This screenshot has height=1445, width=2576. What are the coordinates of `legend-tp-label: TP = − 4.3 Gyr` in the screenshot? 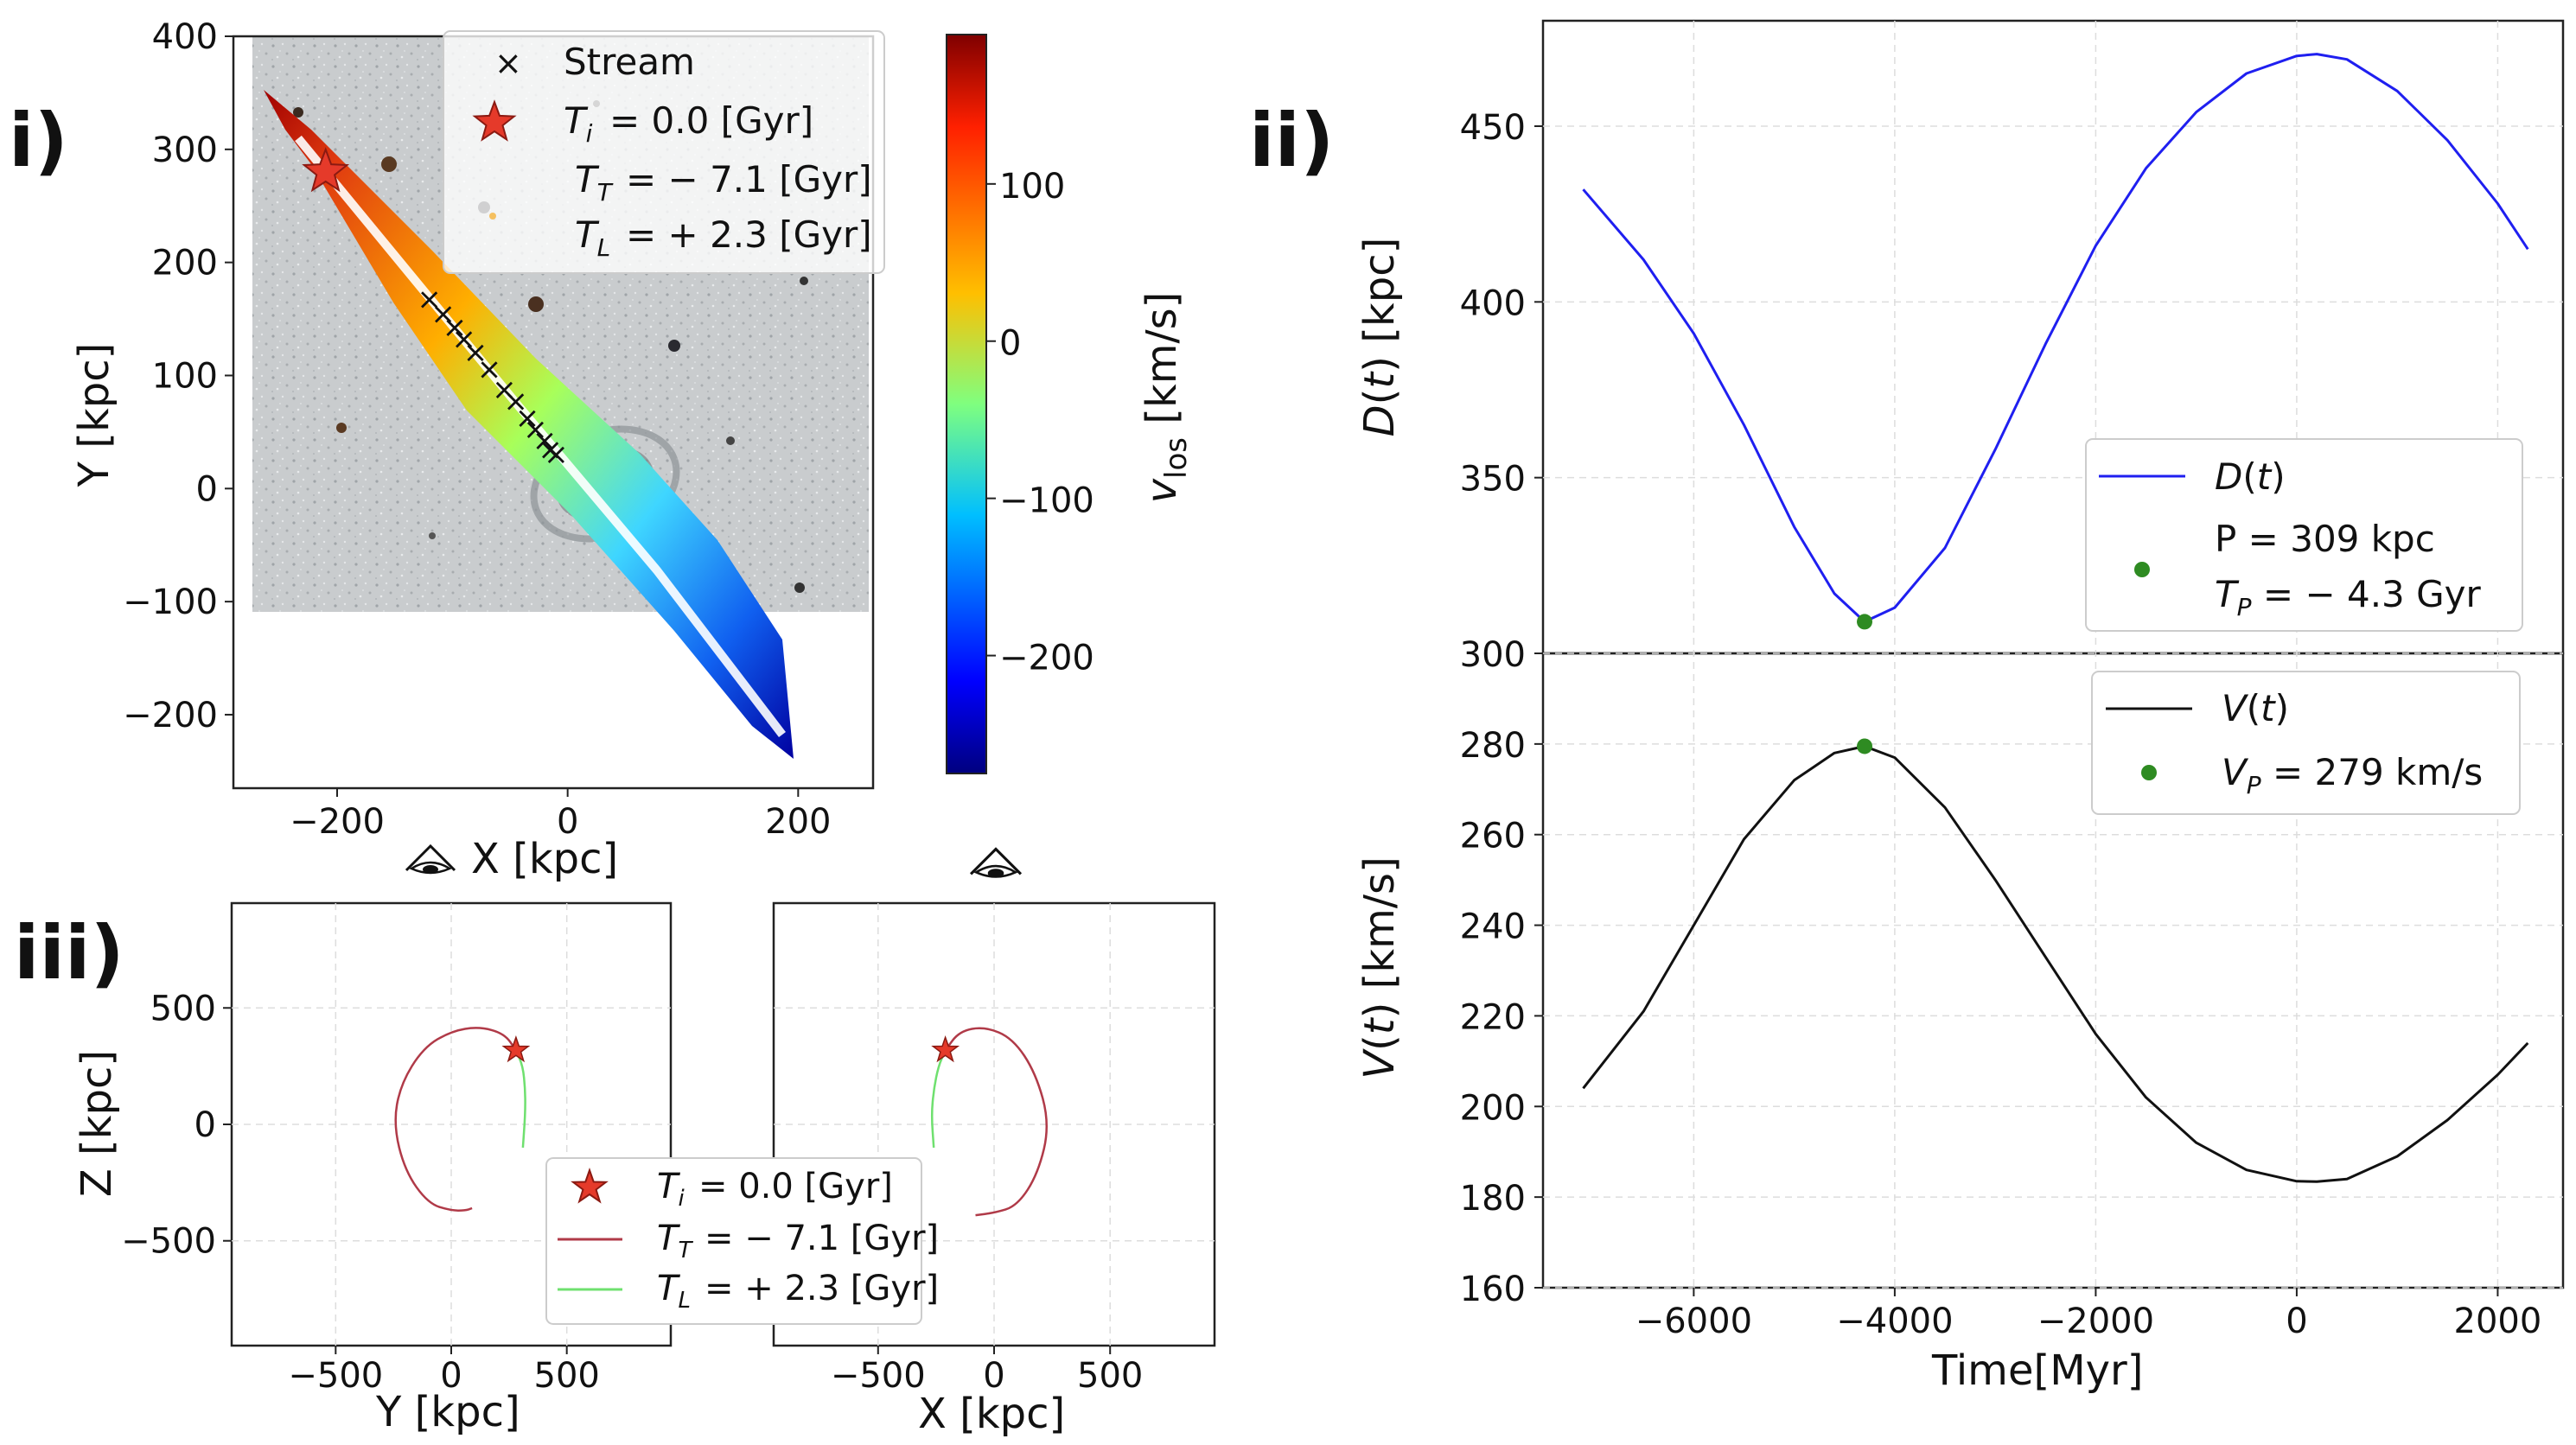 It's located at (2348, 597).